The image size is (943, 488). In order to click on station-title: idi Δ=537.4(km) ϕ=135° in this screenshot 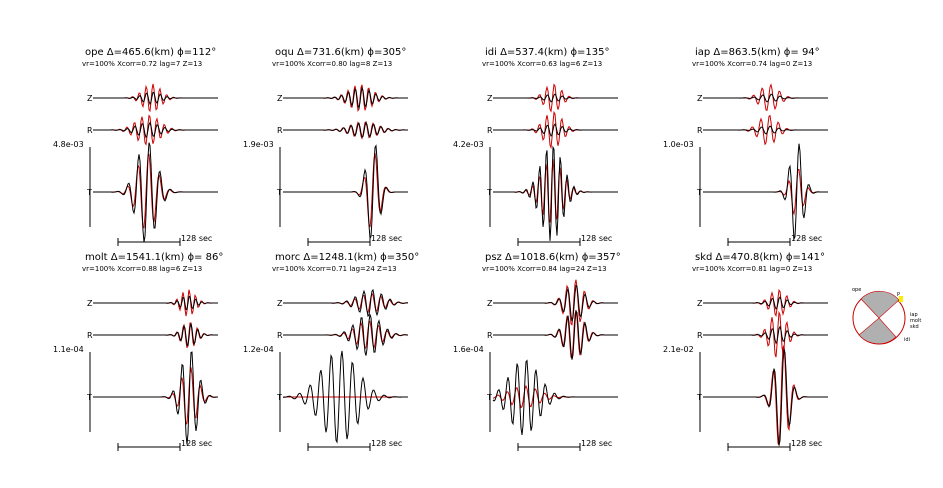, I will do `click(547, 52)`.